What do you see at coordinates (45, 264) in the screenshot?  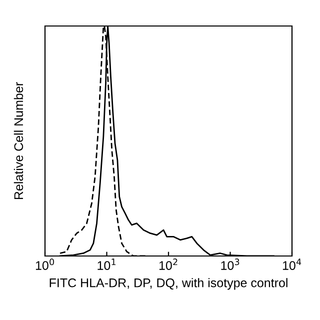 I see `x-tick-label: 10$^{0}$` at bounding box center [45, 264].